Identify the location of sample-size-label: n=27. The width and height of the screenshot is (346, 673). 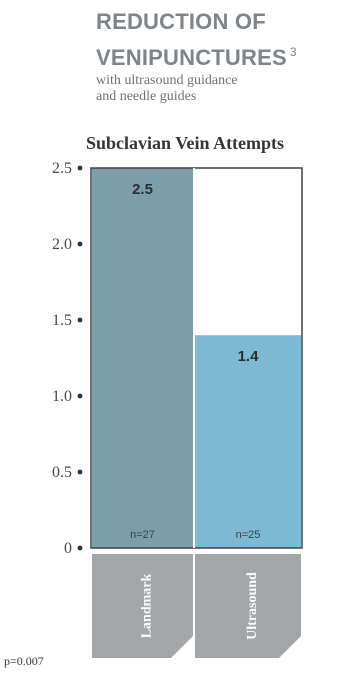
(142, 535).